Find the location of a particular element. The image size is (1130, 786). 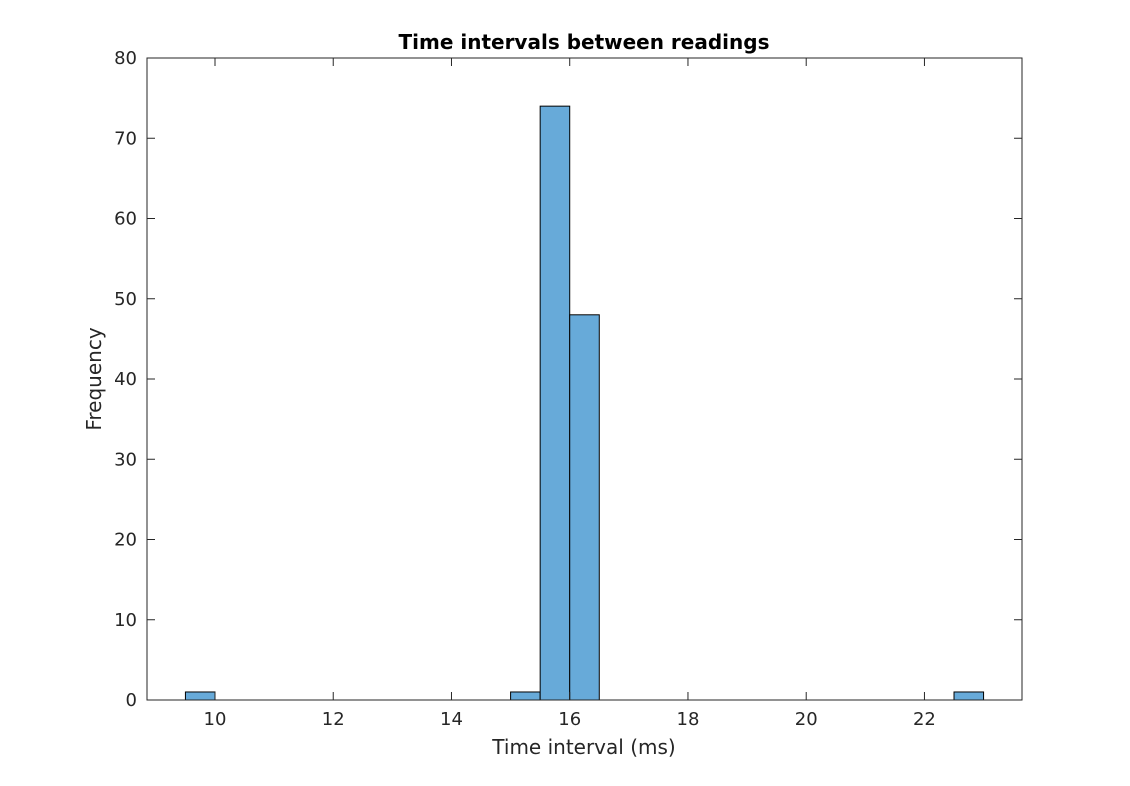

y-tick-label: 50 is located at coordinates (125, 299).